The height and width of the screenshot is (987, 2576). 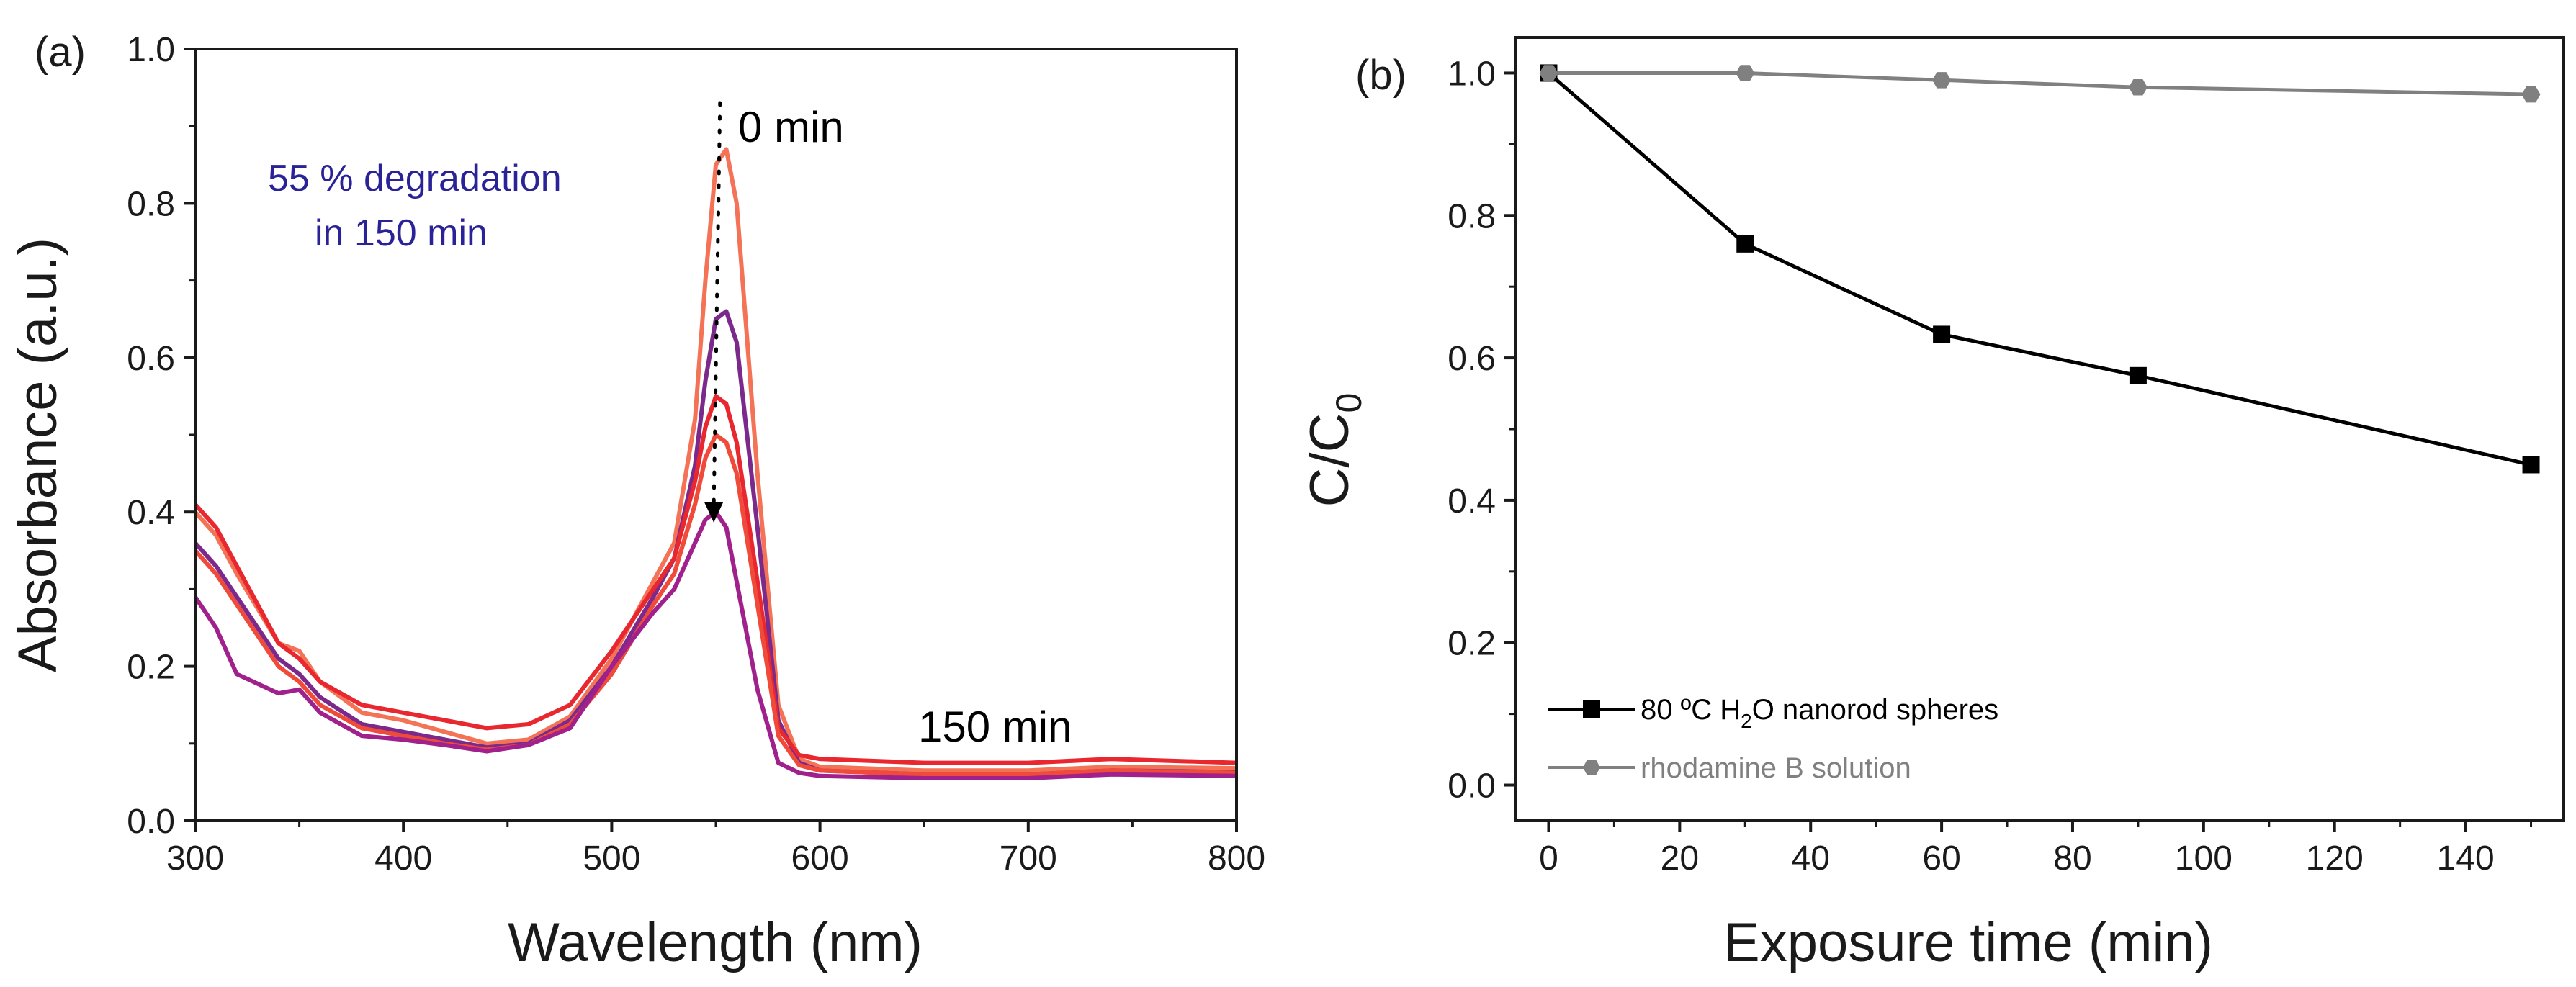 What do you see at coordinates (1236, 859) in the screenshot?
I see `panel-a-x-tick-label: 800` at bounding box center [1236, 859].